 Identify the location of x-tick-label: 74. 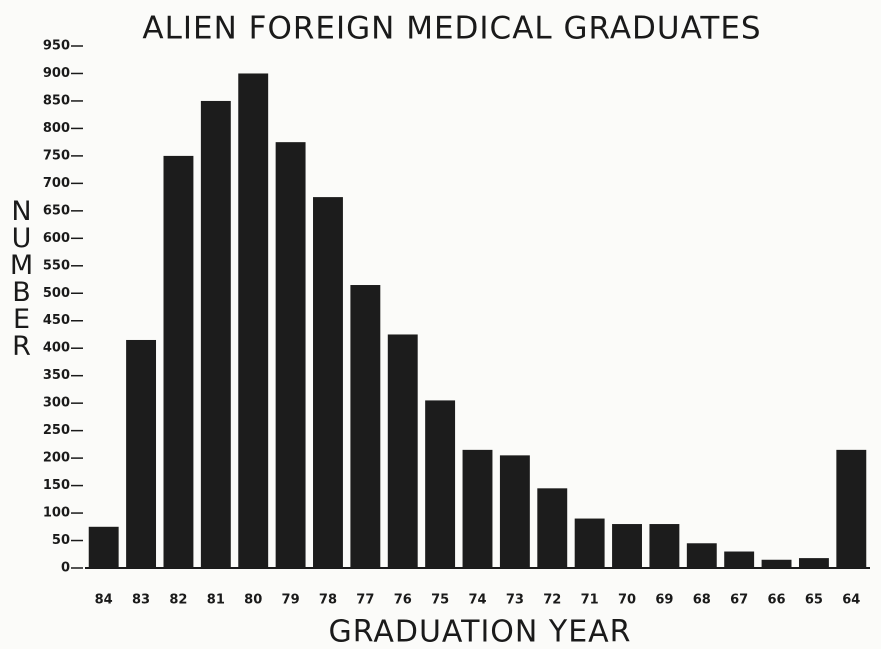
(477, 600).